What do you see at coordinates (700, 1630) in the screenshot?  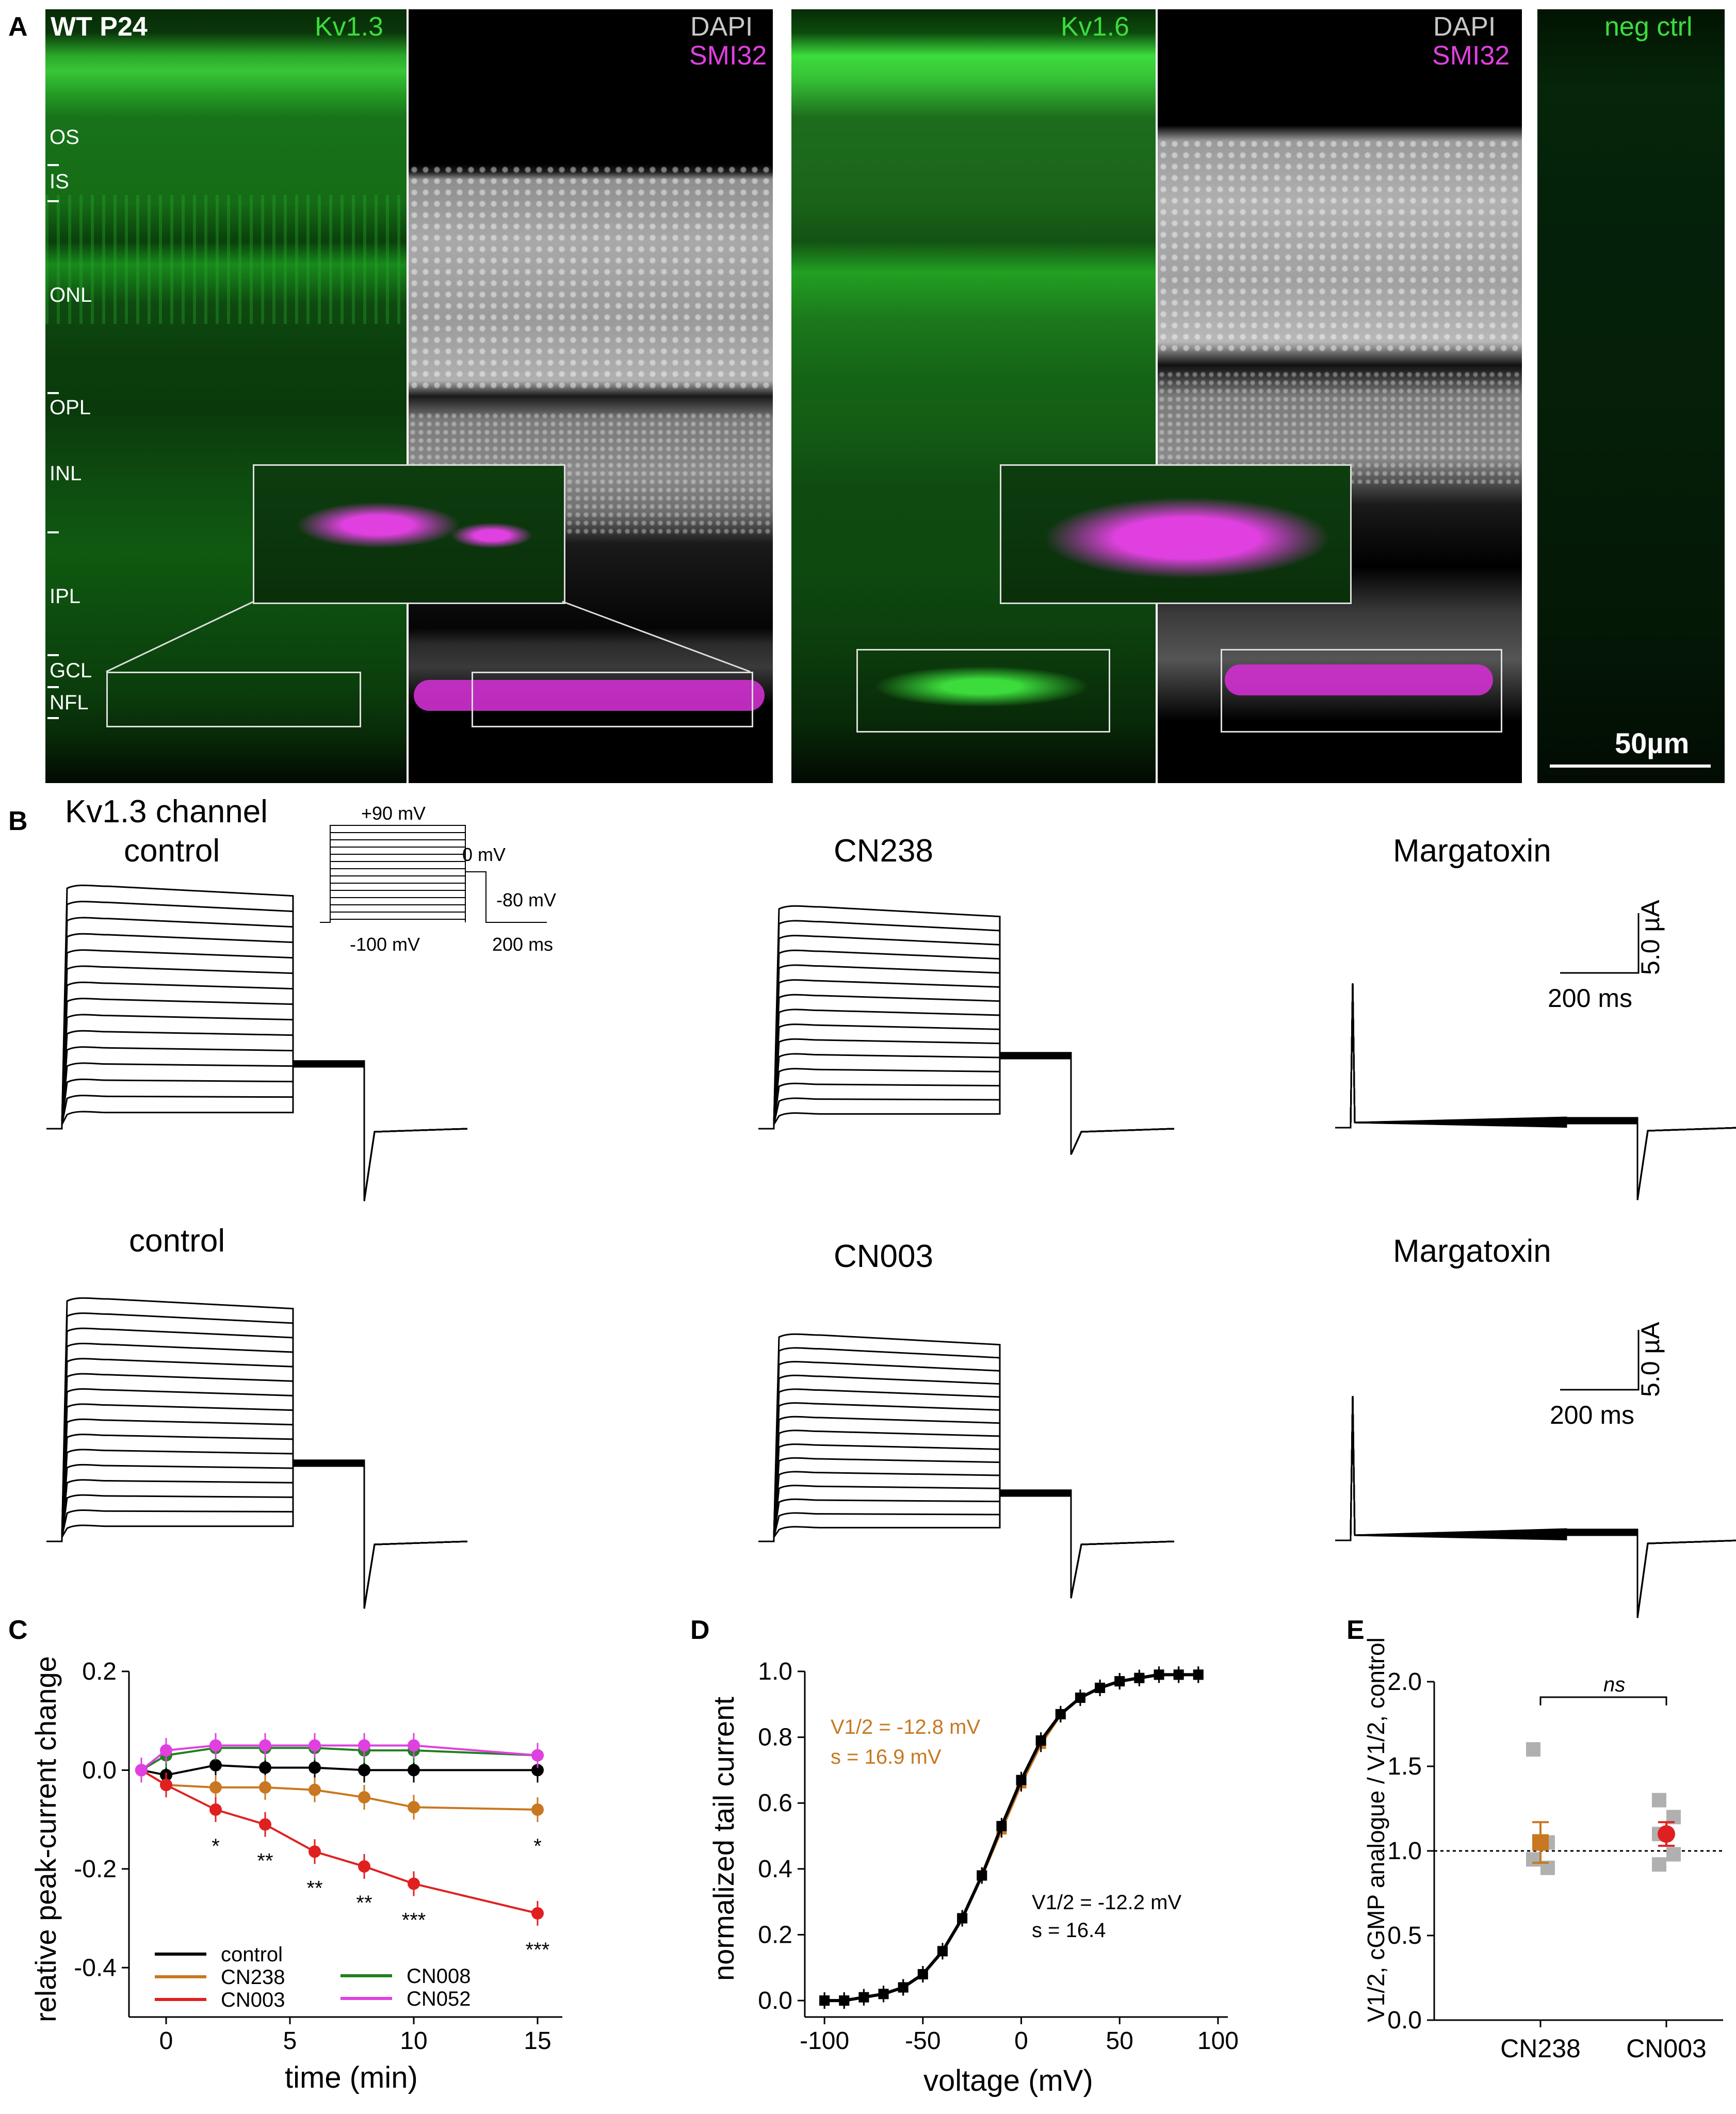 I see `panel-letter-d: D` at bounding box center [700, 1630].